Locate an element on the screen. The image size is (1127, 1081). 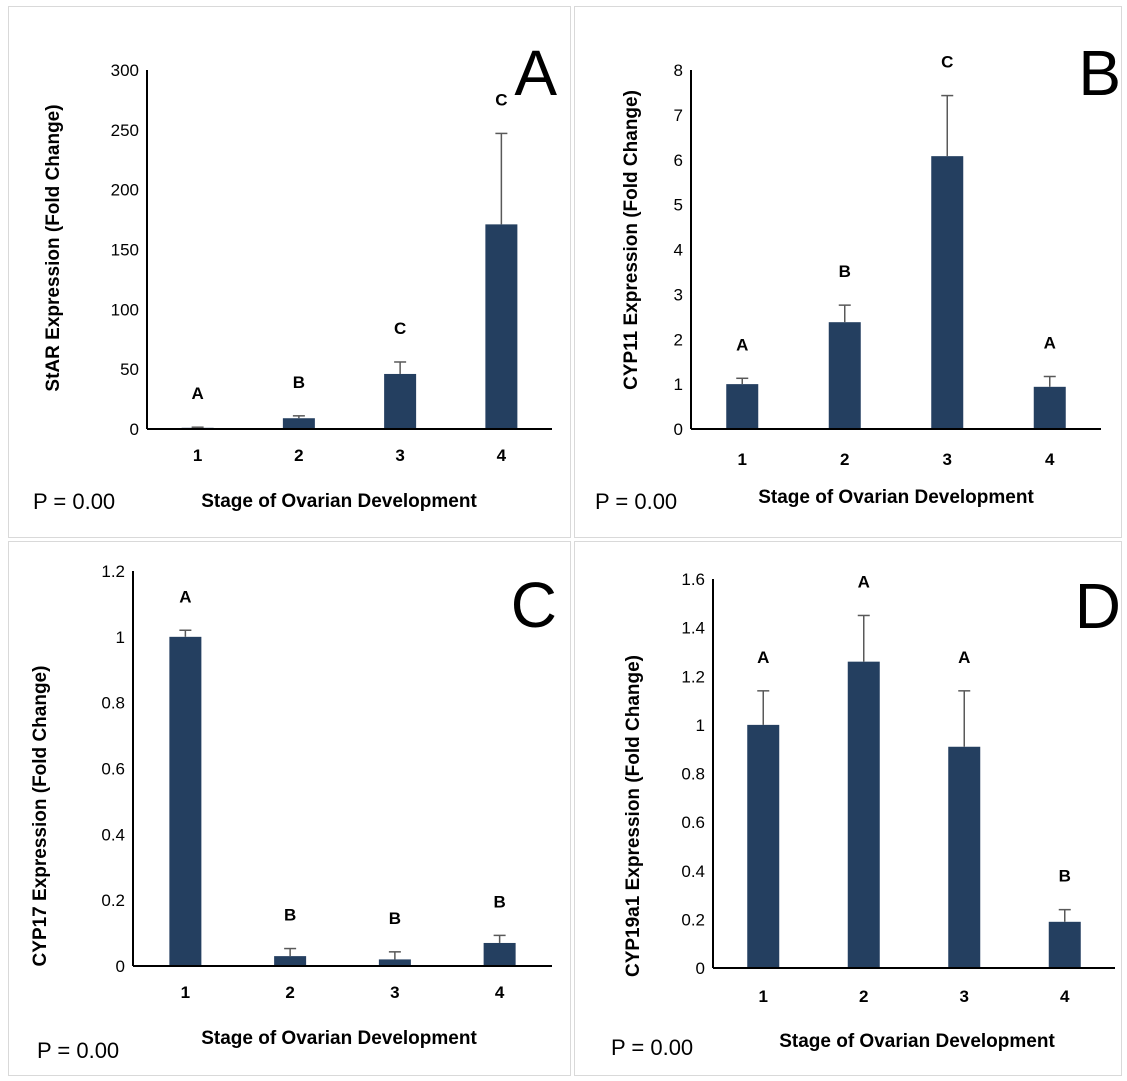
y-tick-label: 8 is located at coordinates (678, 70).